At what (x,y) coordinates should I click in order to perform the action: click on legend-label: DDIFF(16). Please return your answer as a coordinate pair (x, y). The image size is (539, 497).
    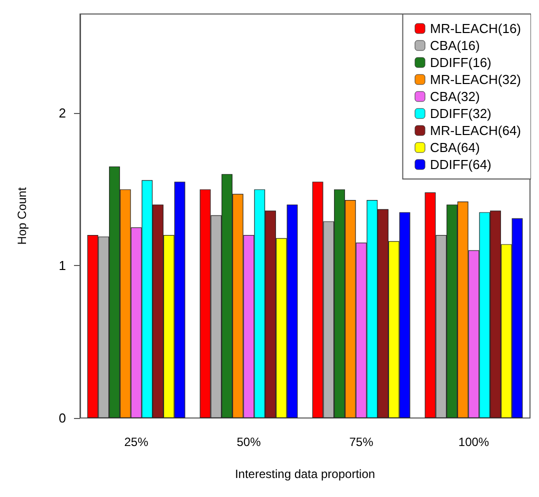
    Looking at the image, I should click on (461, 62).